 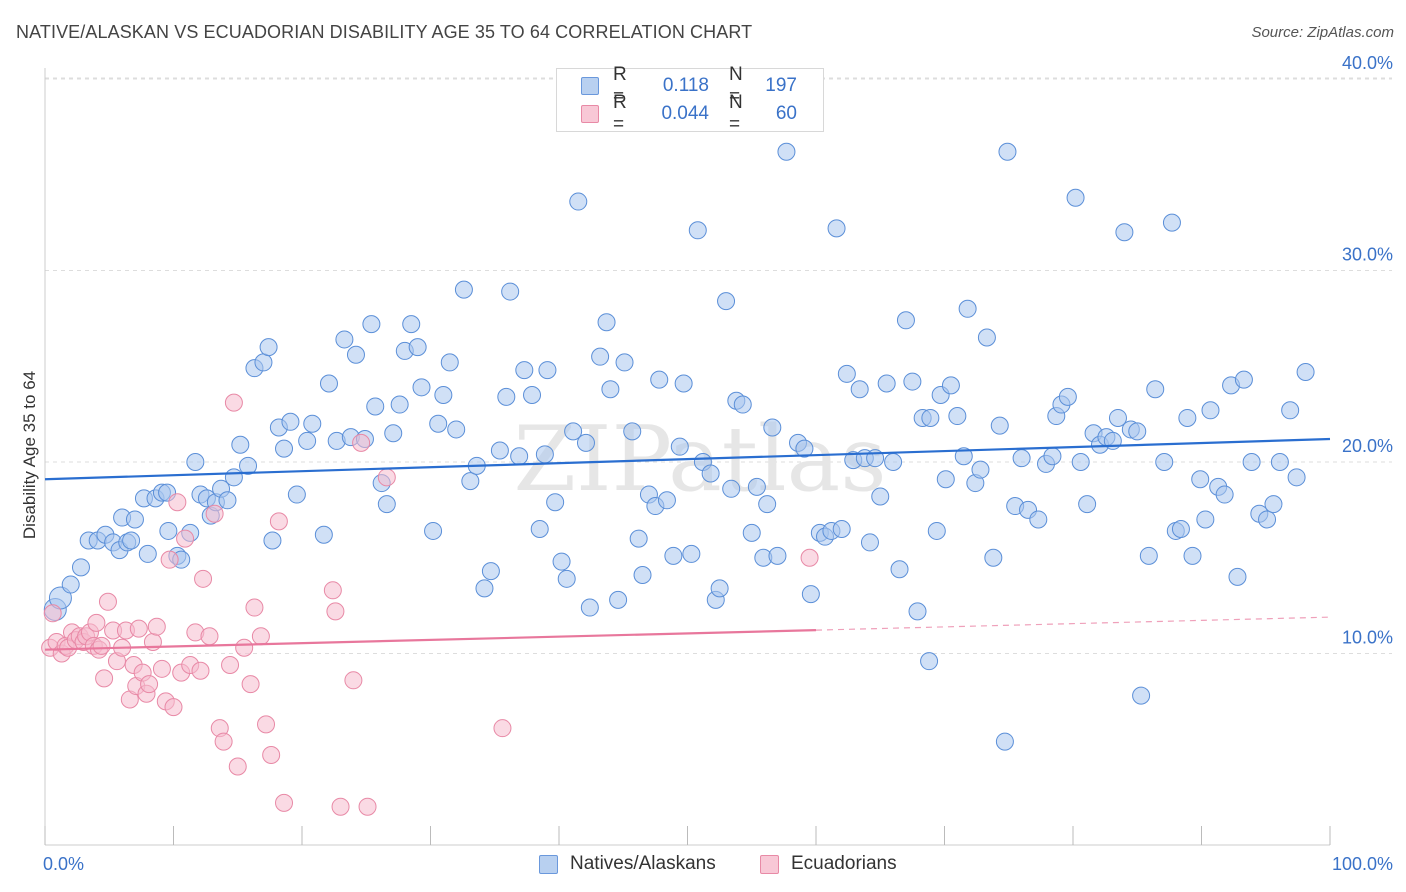 What do you see at coordinates (548, 864) in the screenshot?
I see `natives-legend-swatch-icon` at bounding box center [548, 864].